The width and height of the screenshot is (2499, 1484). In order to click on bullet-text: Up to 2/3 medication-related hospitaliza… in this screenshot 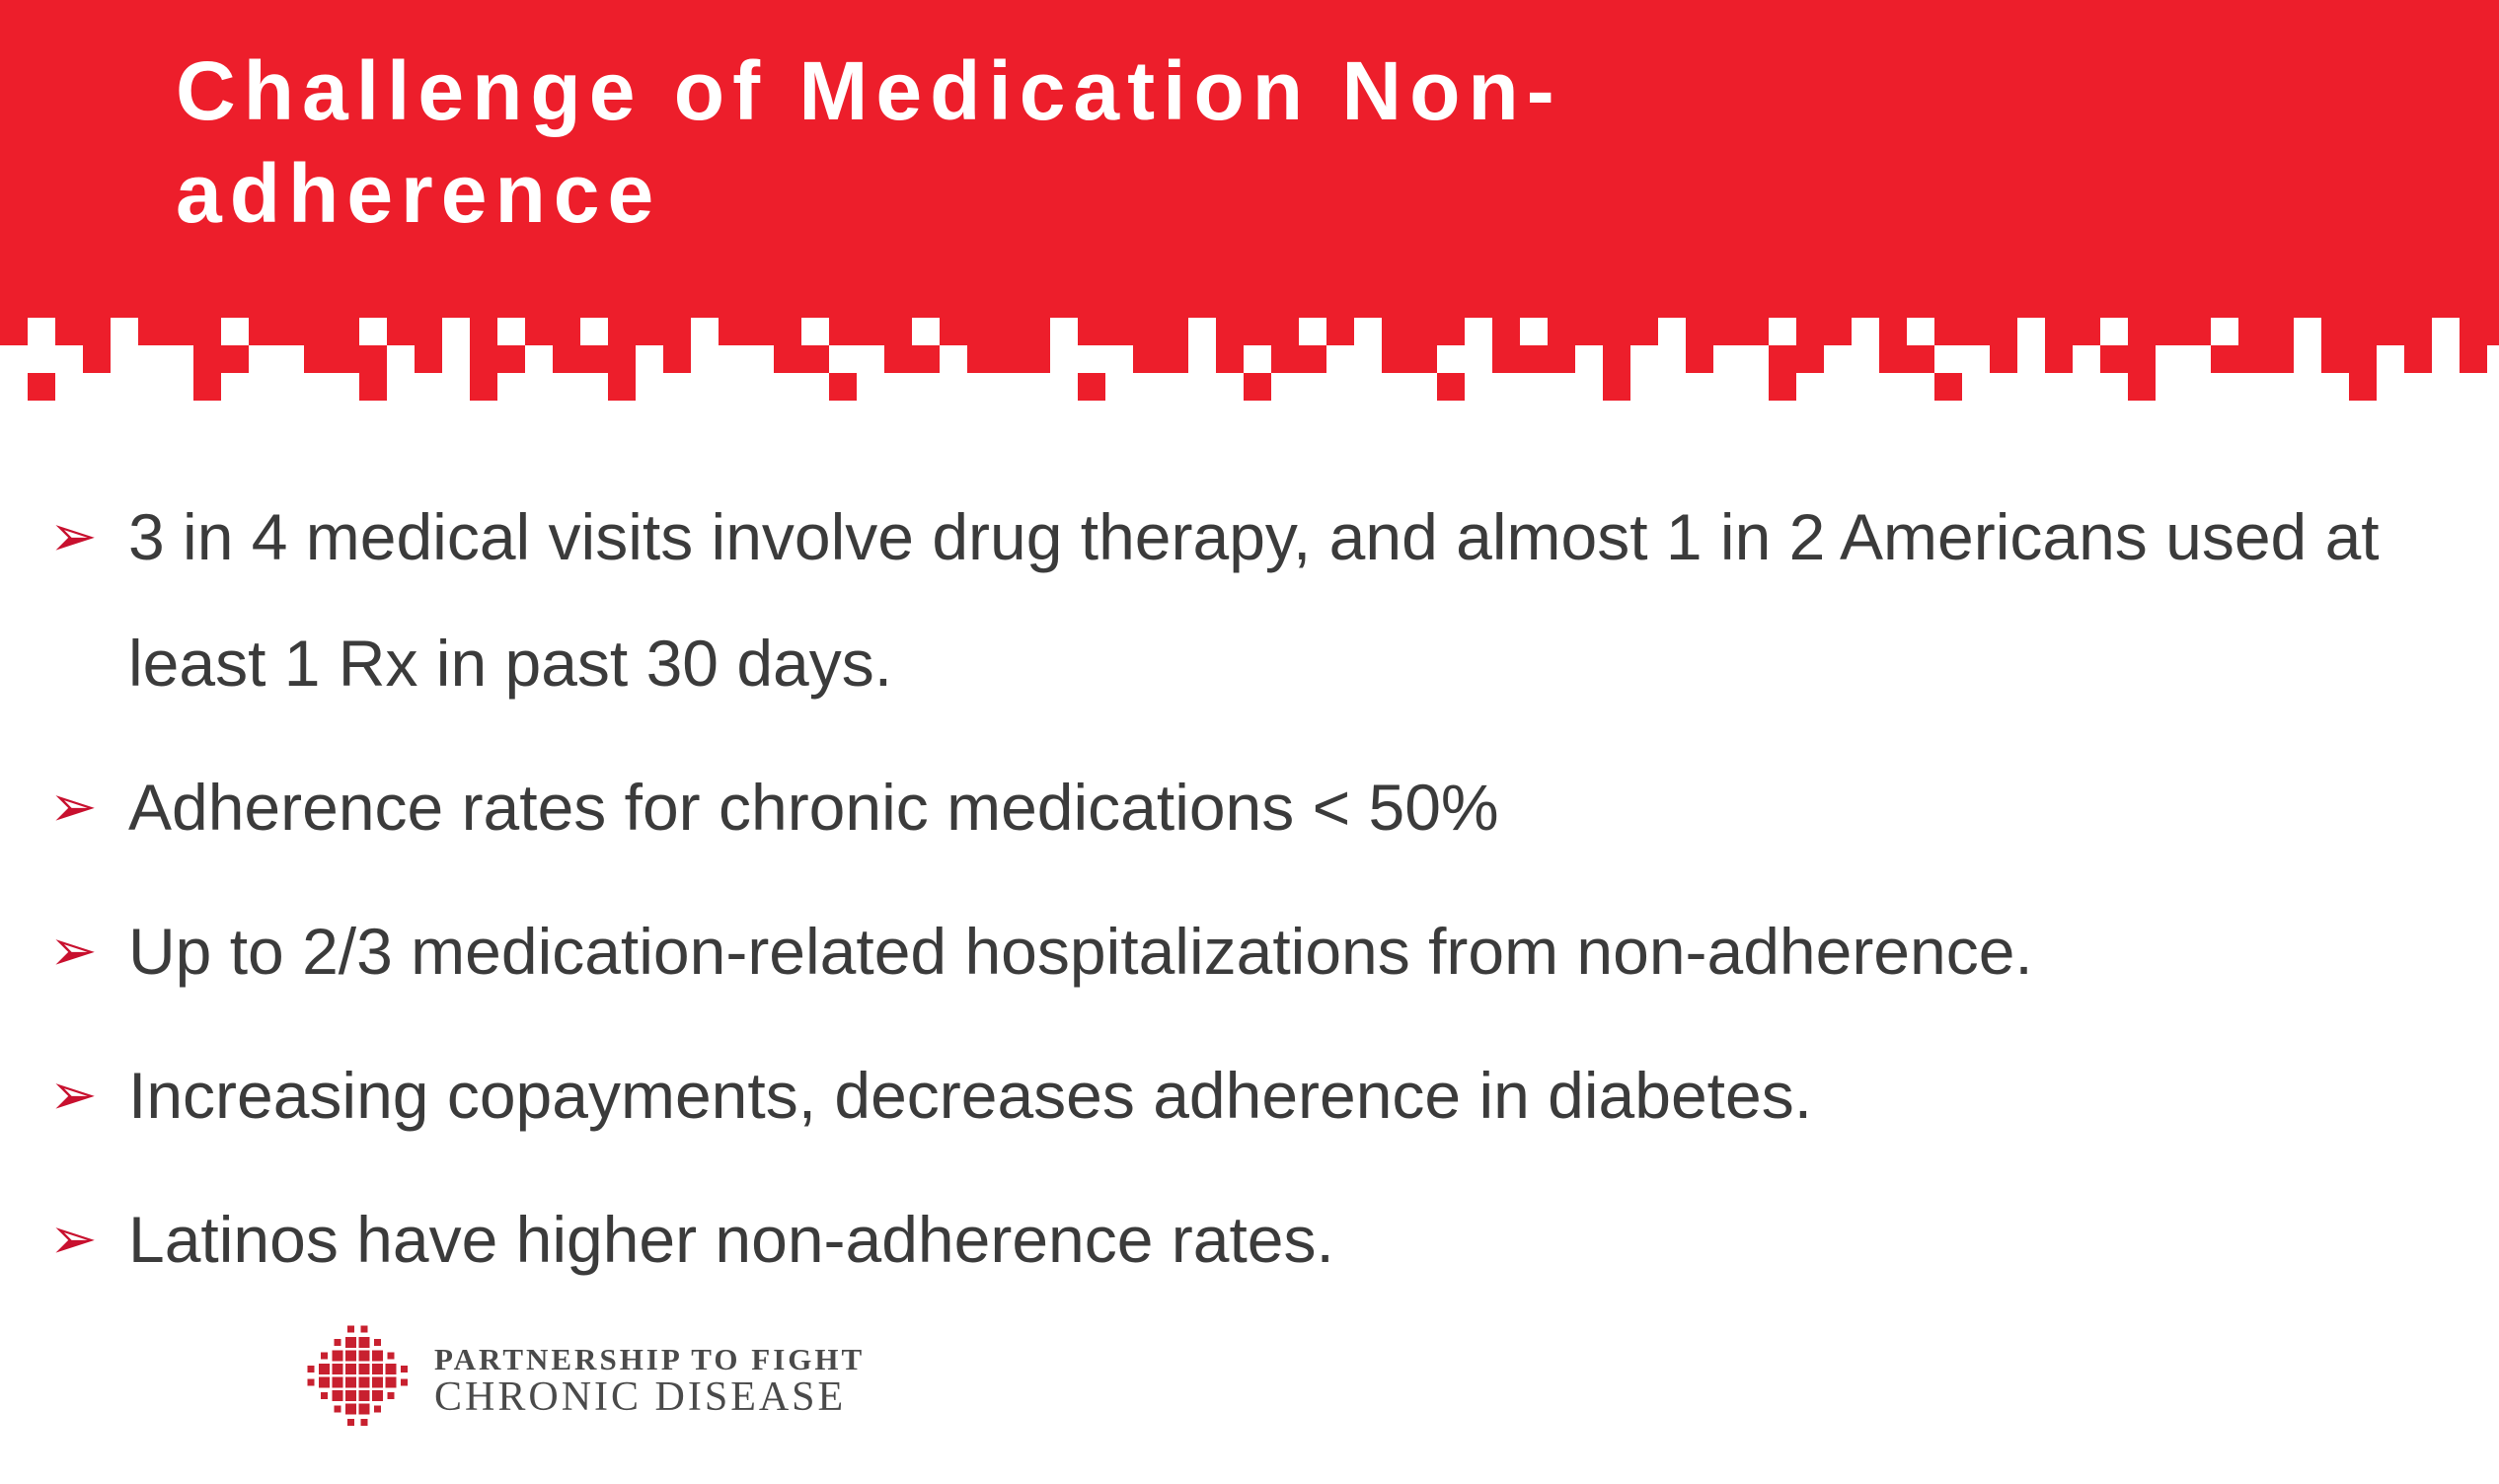, I will do `click(1081, 951)`.